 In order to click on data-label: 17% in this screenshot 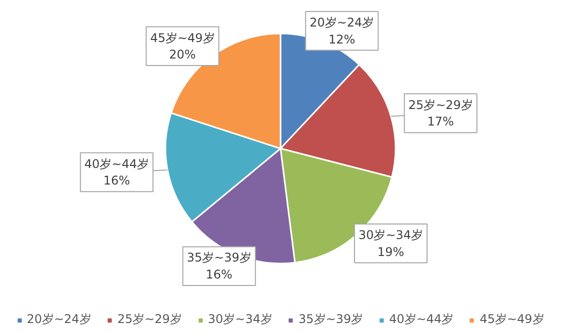, I will do `click(440, 121)`.